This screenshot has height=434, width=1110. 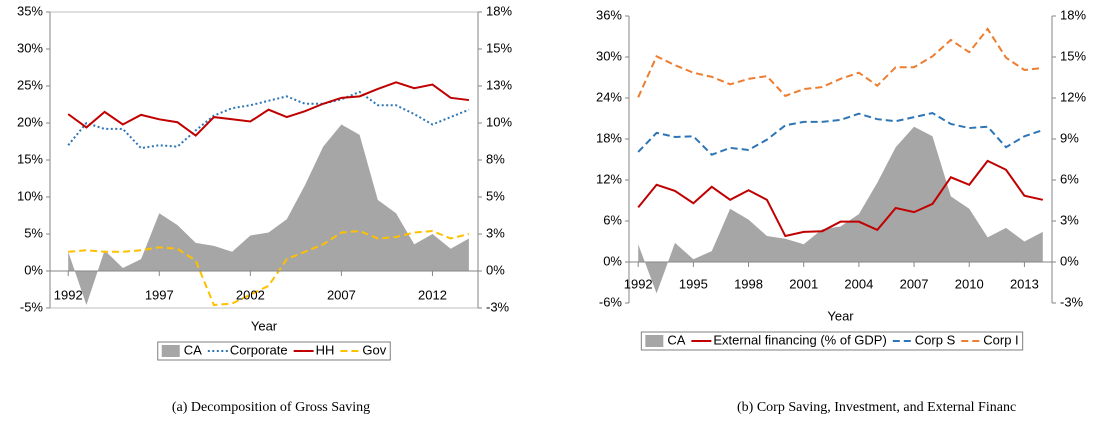 What do you see at coordinates (1024, 283) in the screenshot?
I see `x-tick-label: 2013` at bounding box center [1024, 283].